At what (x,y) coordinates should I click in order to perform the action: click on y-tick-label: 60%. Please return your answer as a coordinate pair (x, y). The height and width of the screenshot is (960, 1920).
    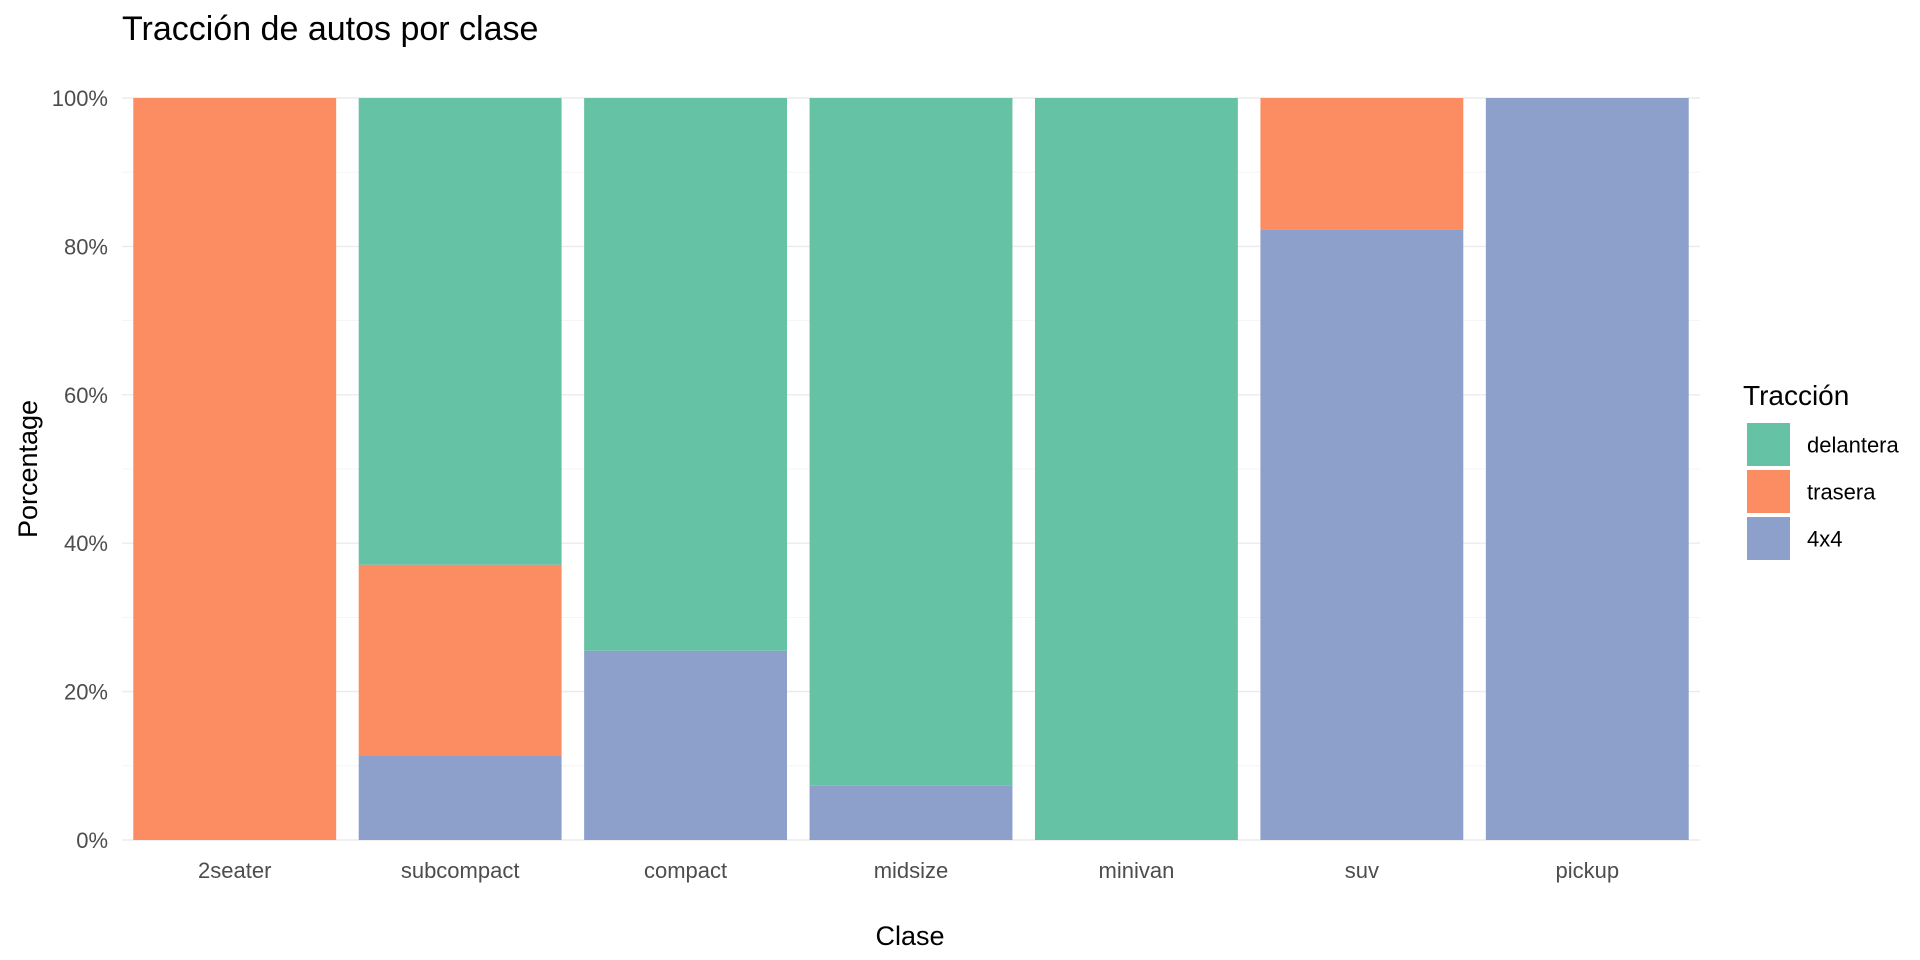
    Looking at the image, I should click on (86, 395).